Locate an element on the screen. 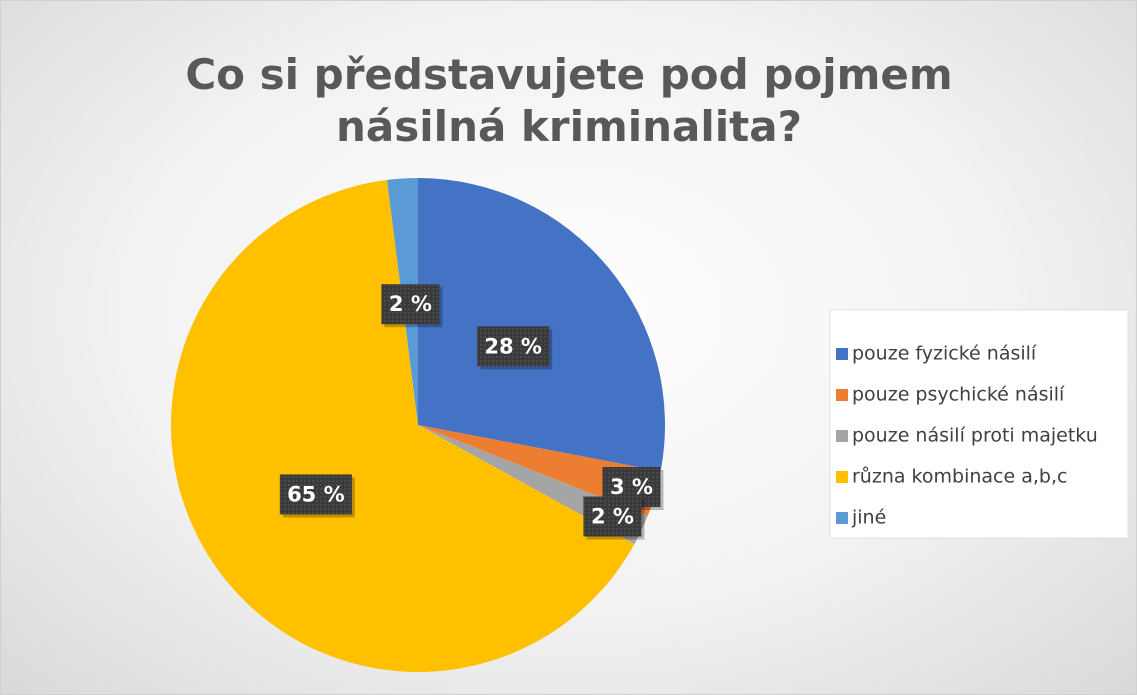  legend-label: pouze fyzické násilí is located at coordinates (944, 354).